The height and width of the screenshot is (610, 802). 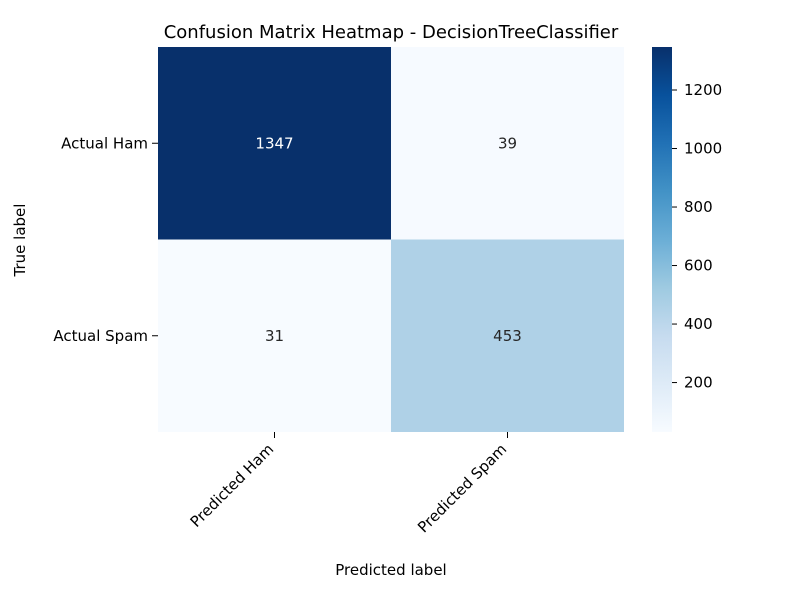 What do you see at coordinates (698, 324) in the screenshot?
I see `colorbar-tick-label-1: 400` at bounding box center [698, 324].